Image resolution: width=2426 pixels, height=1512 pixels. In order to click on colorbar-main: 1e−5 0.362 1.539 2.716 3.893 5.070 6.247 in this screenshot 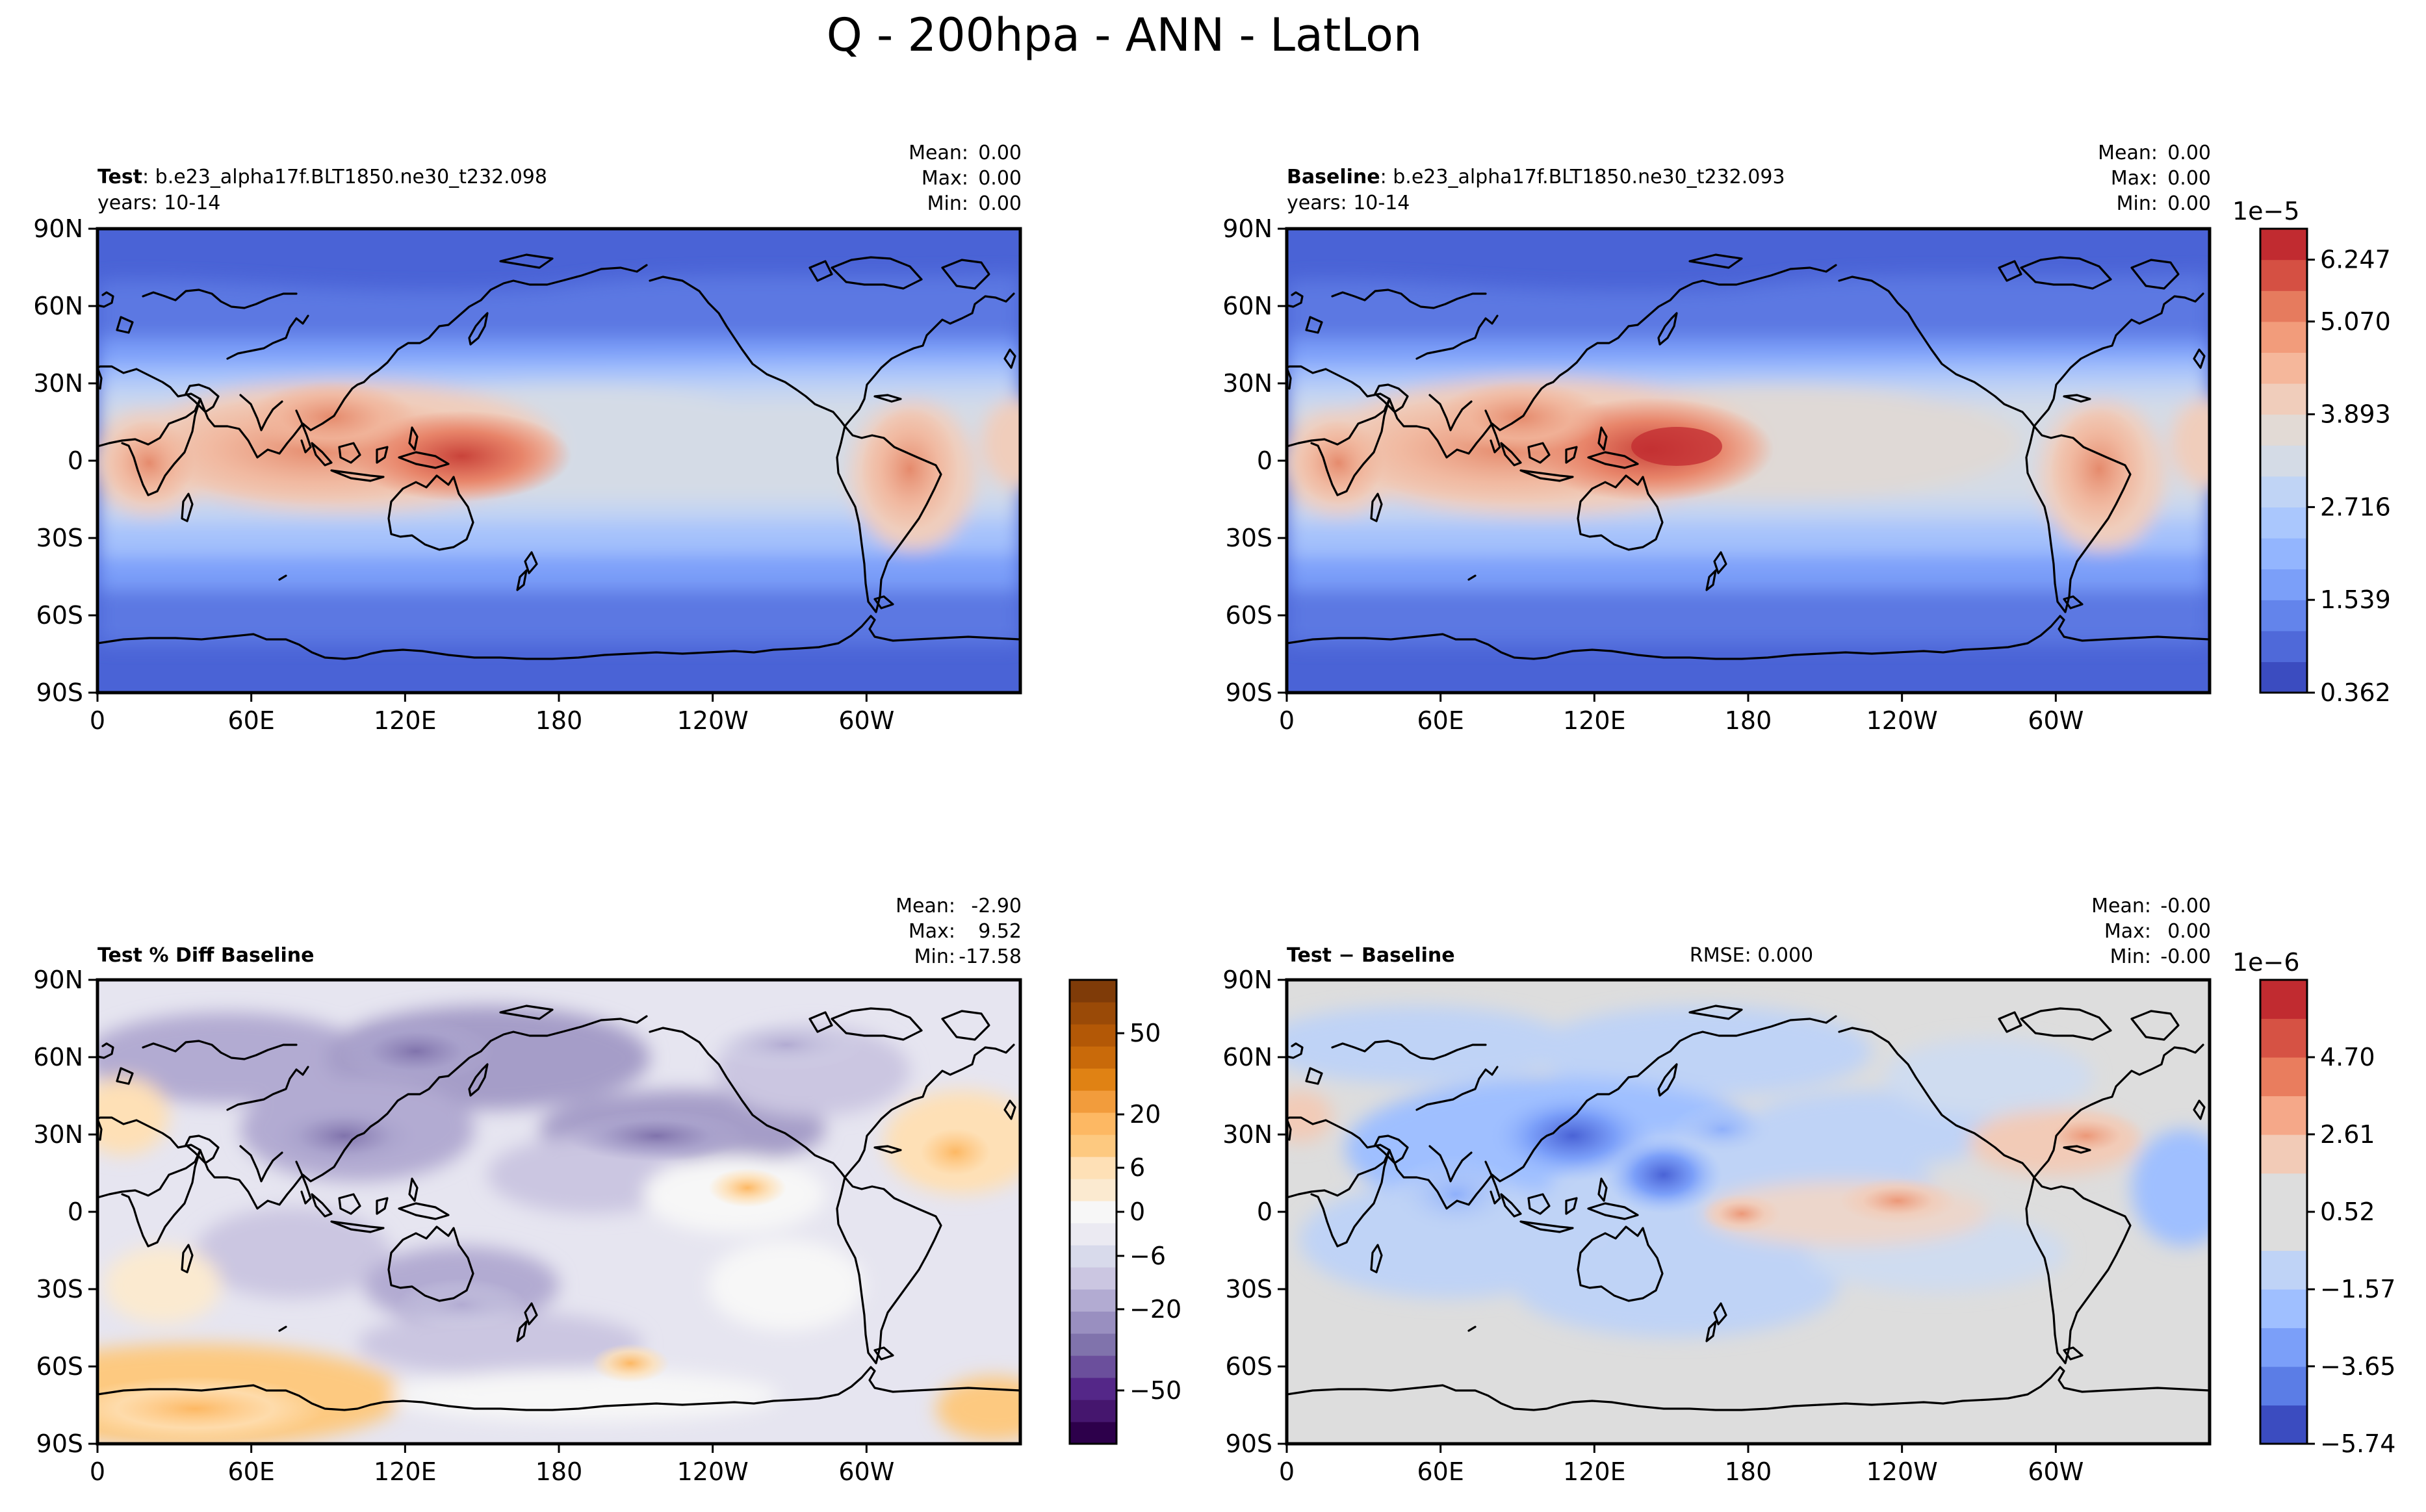, I will do `click(2312, 452)`.